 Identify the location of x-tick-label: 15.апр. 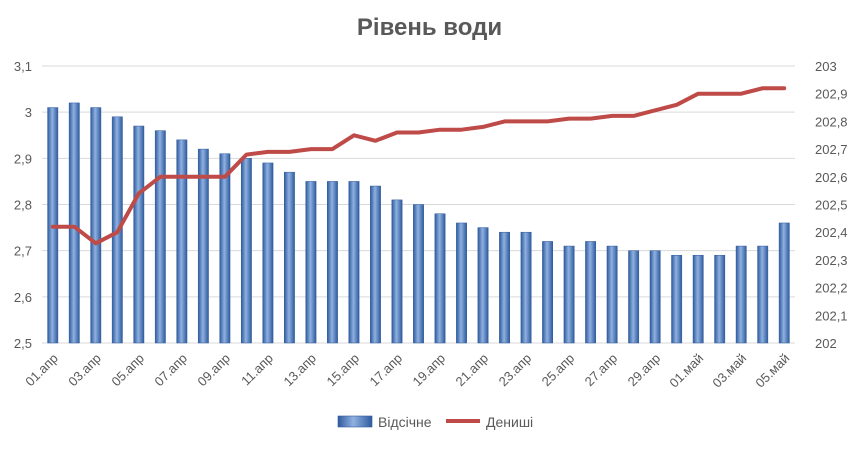
(342, 370).